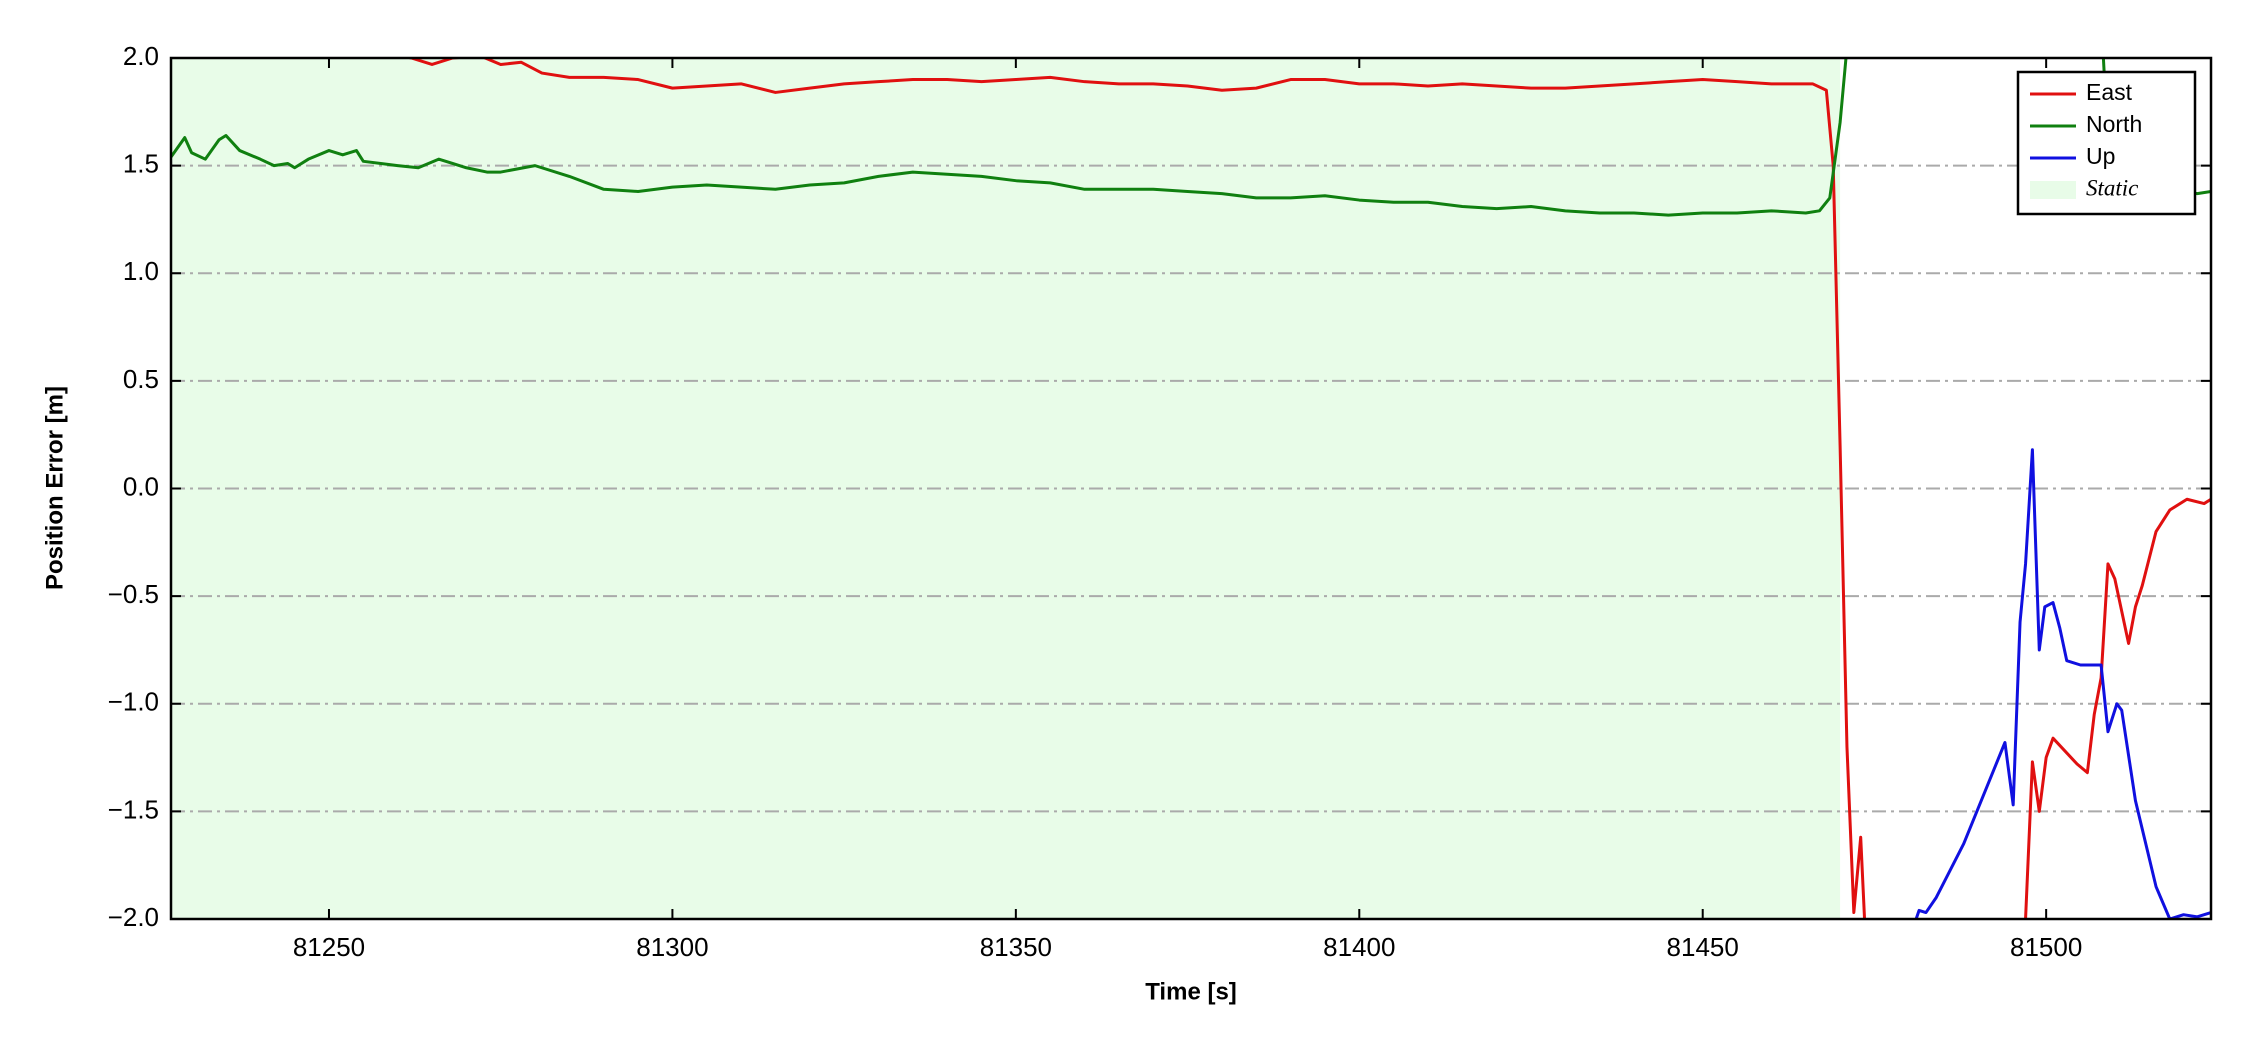 The width and height of the screenshot is (2250, 1050). I want to click on legend-swatch, so click(2053, 190).